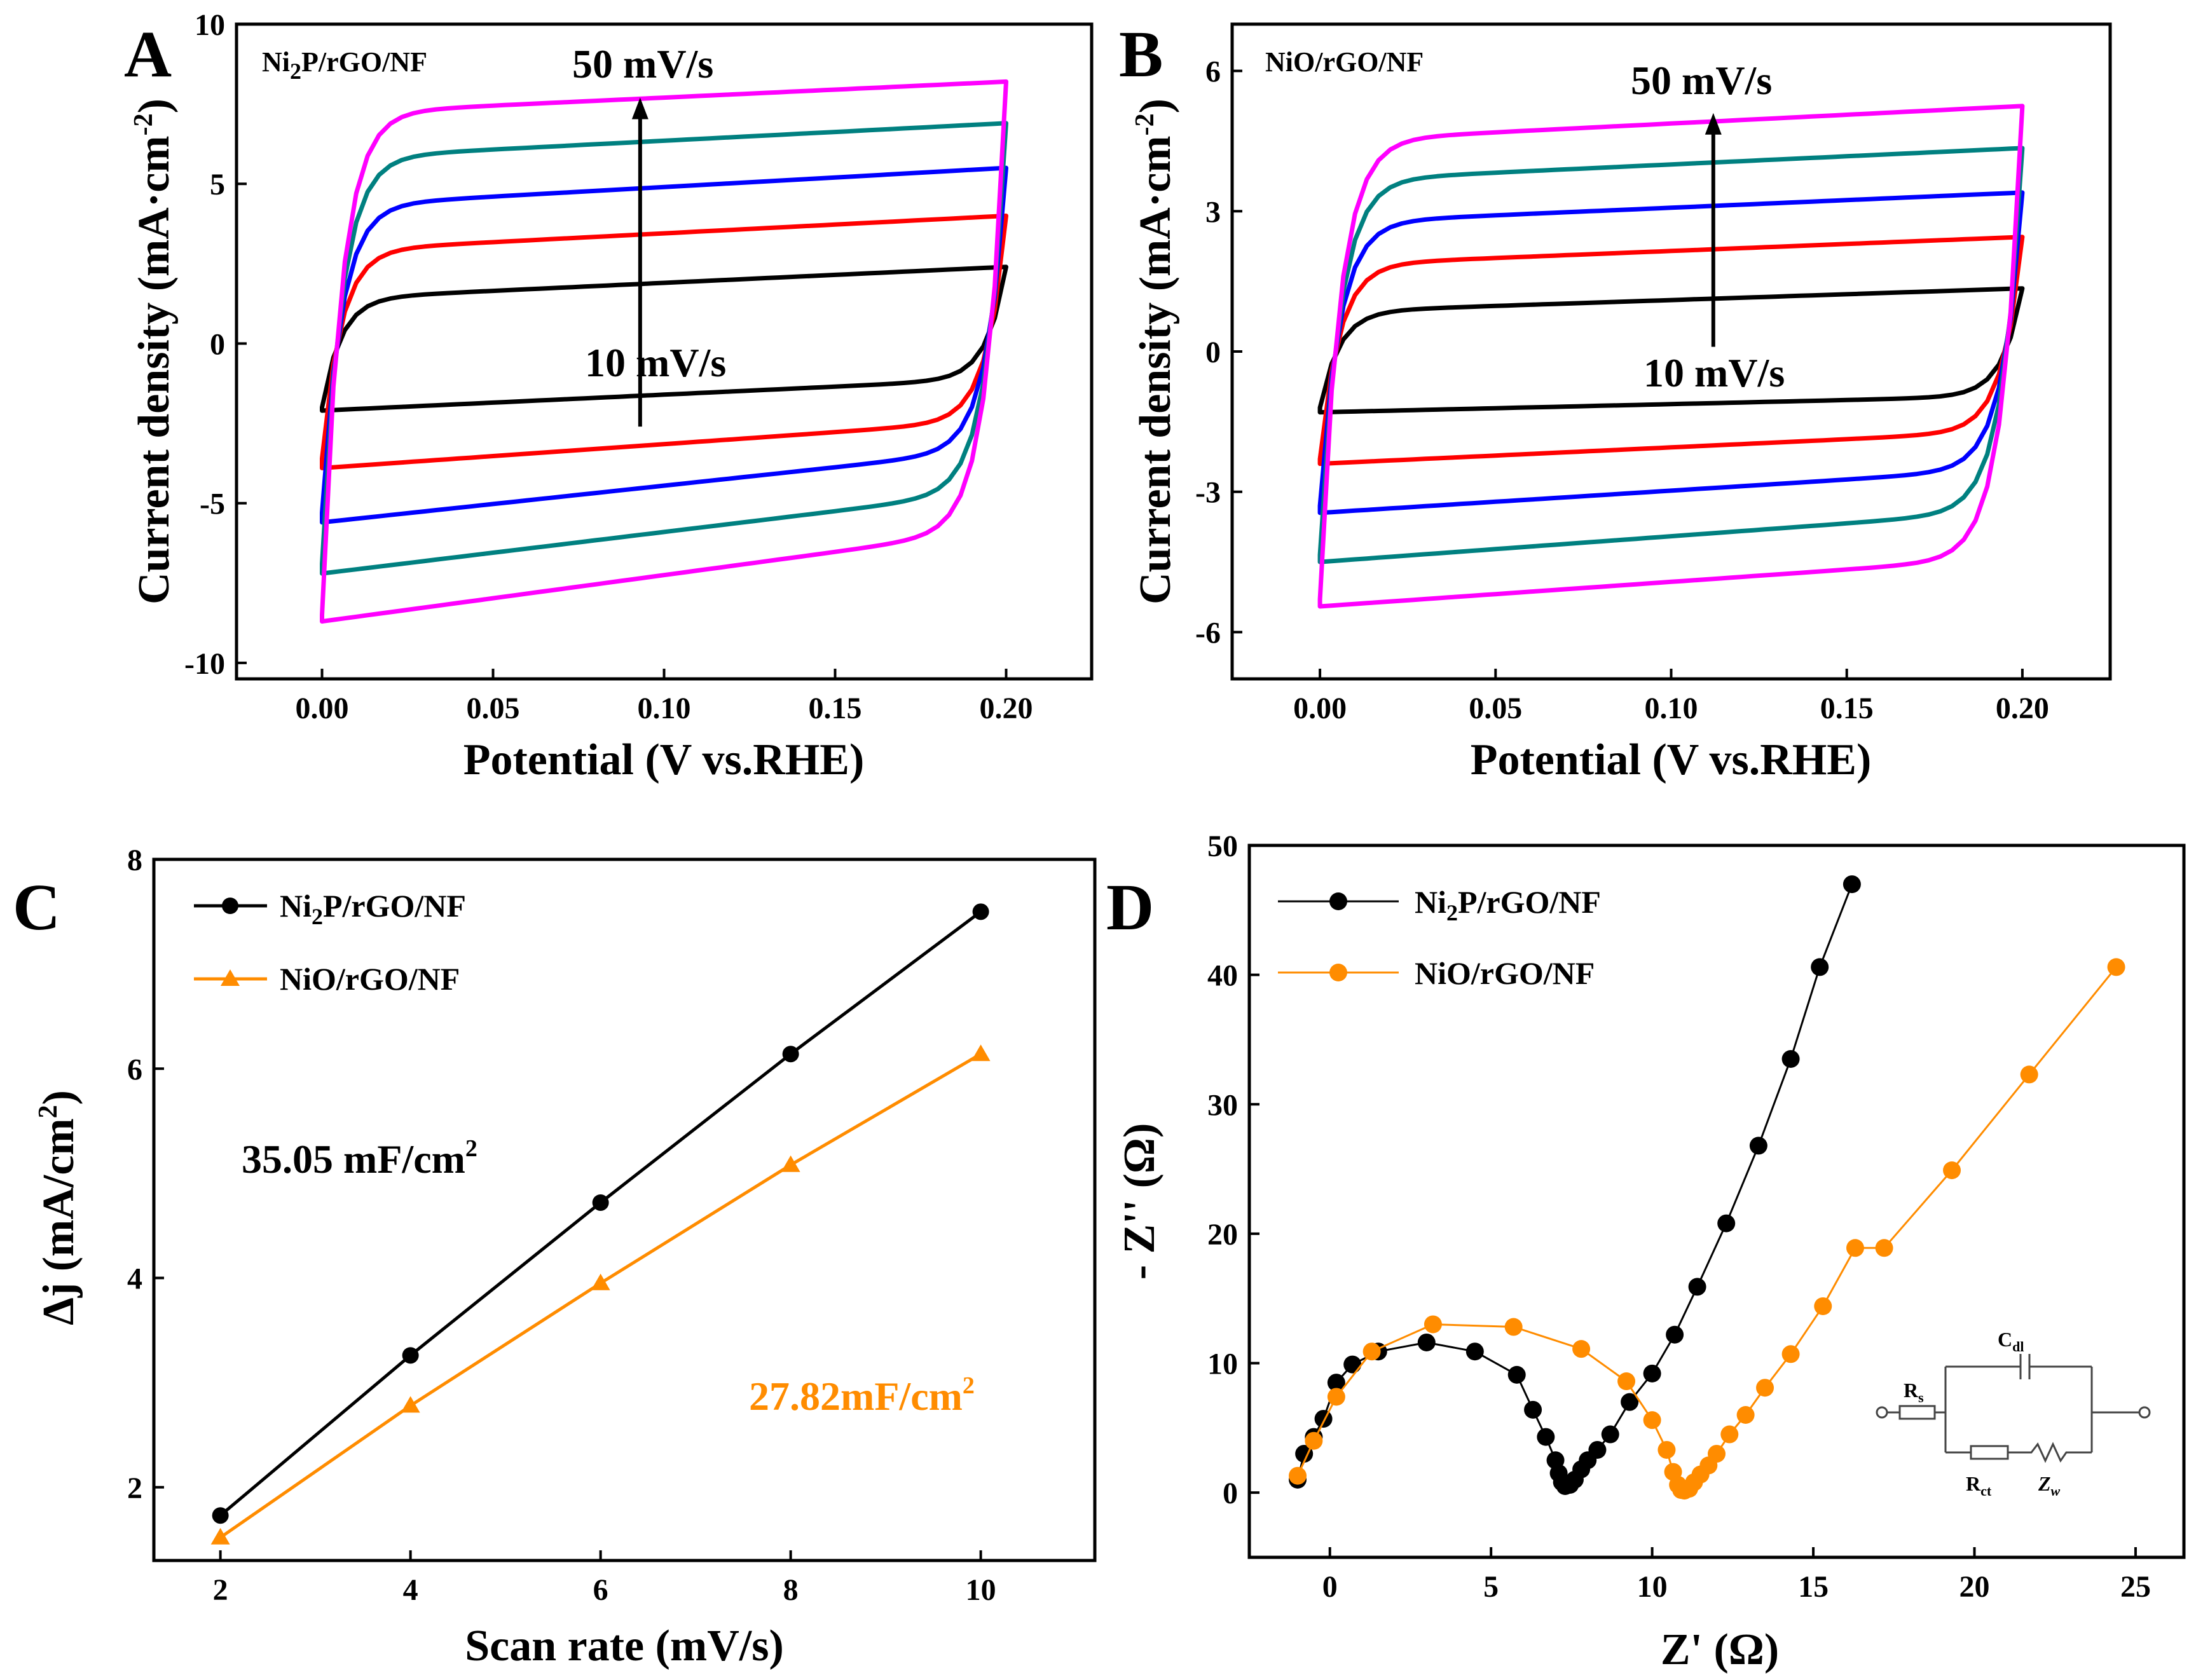  What do you see at coordinates (981, 1590) in the screenshot?
I see `panel-c-x-tick-label: 10` at bounding box center [981, 1590].